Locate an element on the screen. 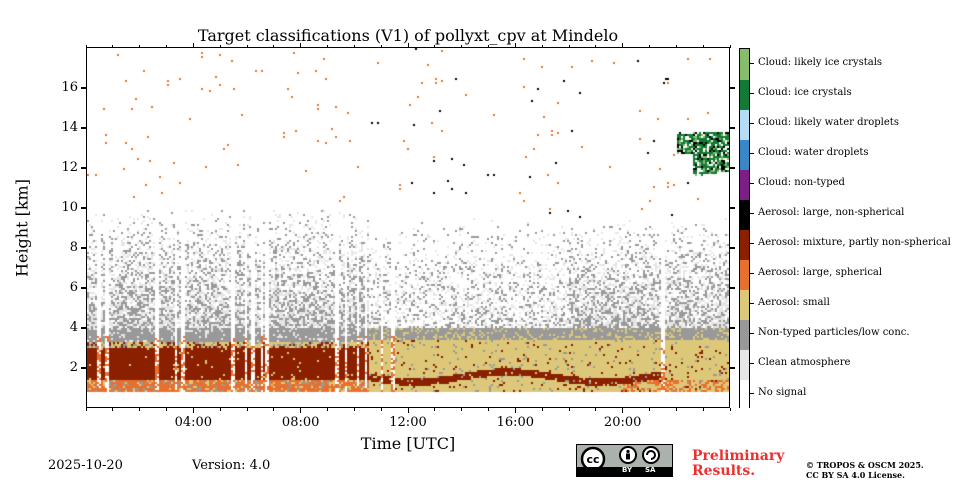 Image resolution: width=960 pixels, height=480 pixels. colorbar-label: Aerosol: large, non-spherical is located at coordinates (831, 212).